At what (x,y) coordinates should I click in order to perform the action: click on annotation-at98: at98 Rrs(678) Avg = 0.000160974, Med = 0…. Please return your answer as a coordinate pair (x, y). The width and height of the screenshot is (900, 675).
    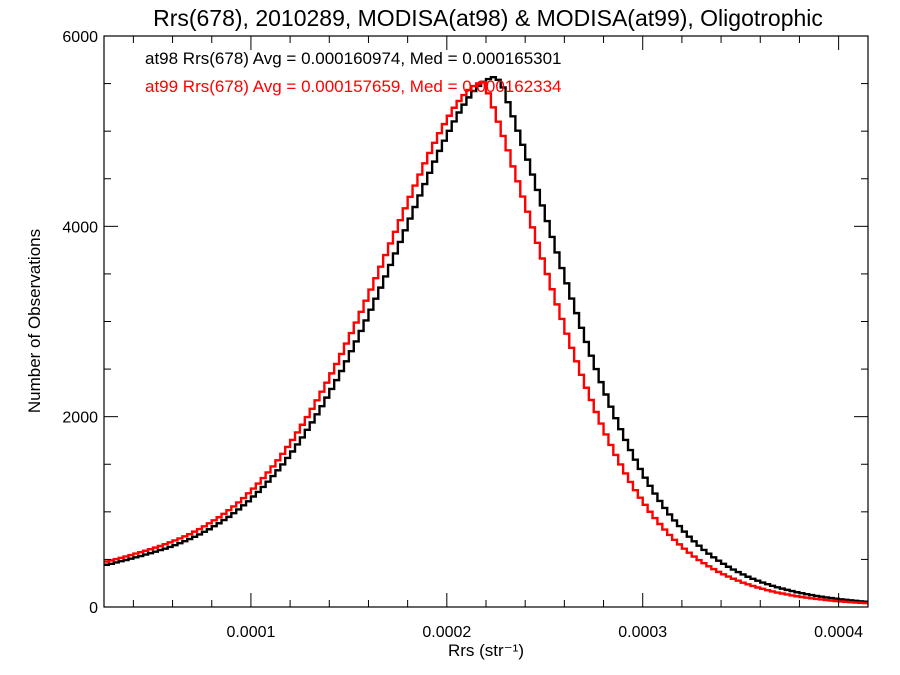
    Looking at the image, I should click on (353, 58).